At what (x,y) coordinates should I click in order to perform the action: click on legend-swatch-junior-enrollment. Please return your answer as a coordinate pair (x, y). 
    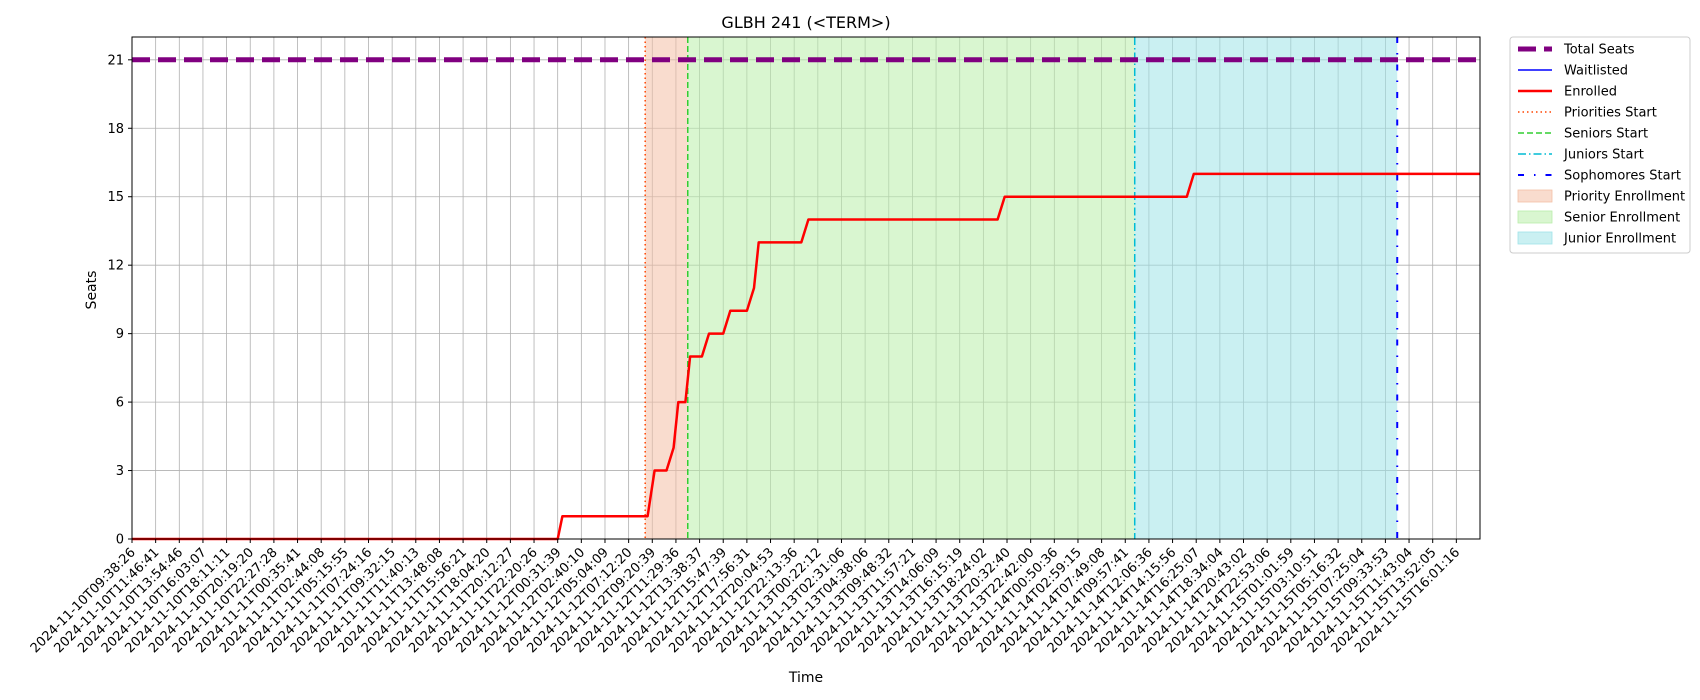
    Looking at the image, I should click on (1535, 238).